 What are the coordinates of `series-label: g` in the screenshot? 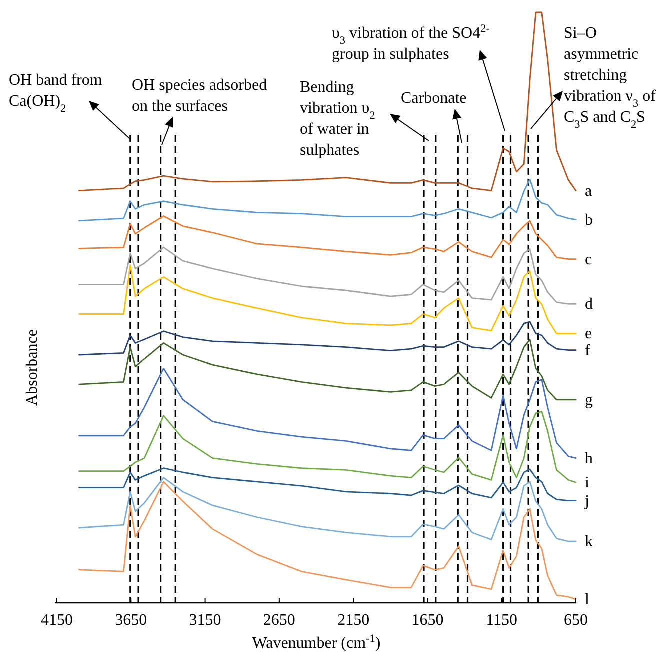 It's located at (589, 400).